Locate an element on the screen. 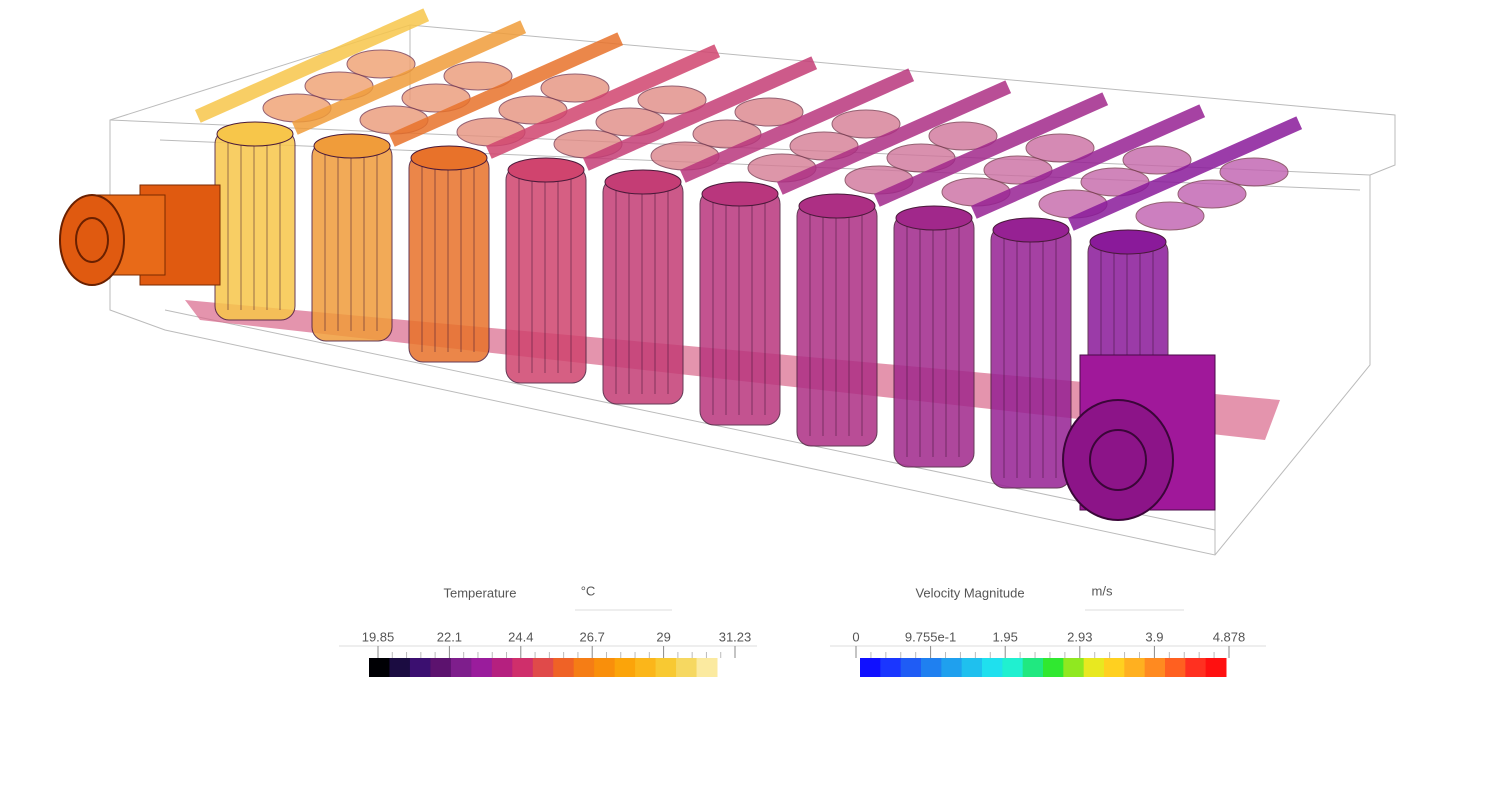 This screenshot has width=1500, height=805. tick-label: 3.9 is located at coordinates (1154, 636).